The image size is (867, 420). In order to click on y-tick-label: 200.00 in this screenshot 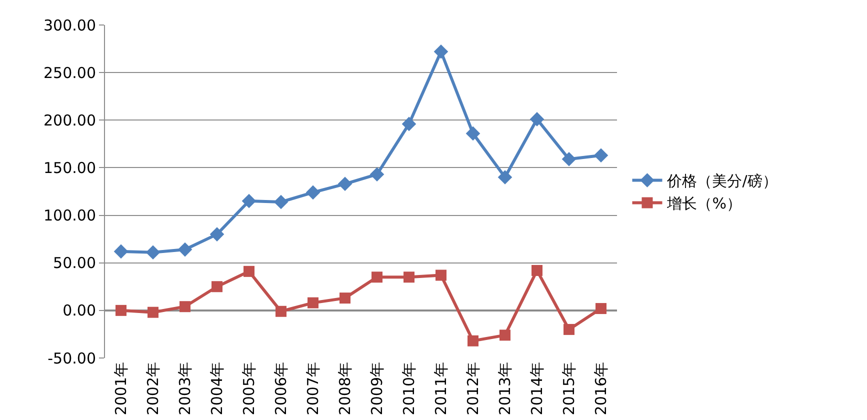, I will do `click(70, 120)`.